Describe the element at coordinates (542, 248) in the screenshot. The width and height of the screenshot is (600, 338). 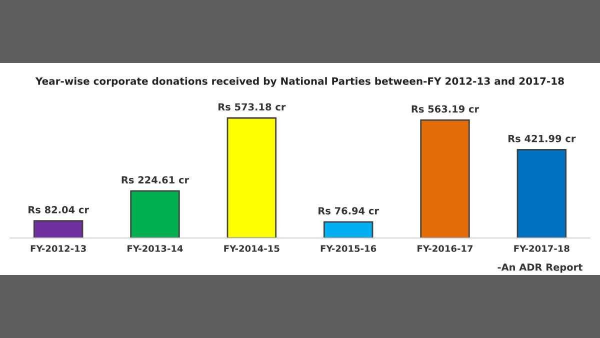
I see `x-tick-label: FY-2017-18` at that location.